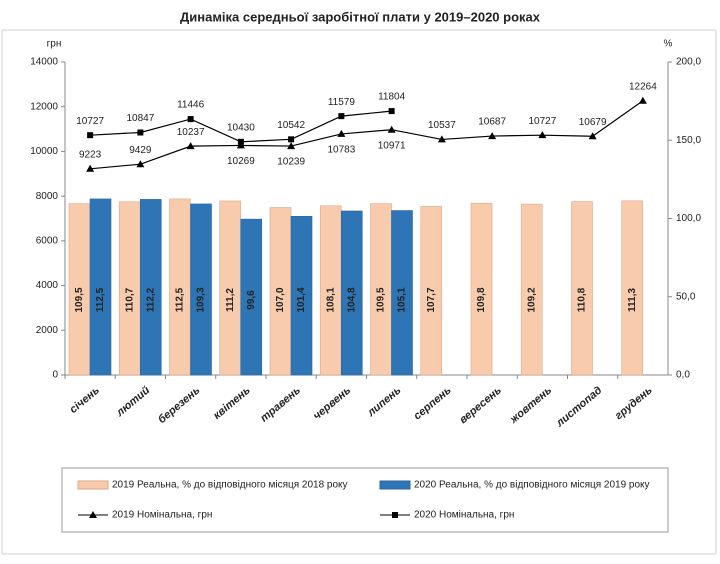  Describe the element at coordinates (201, 299) in the screenshot. I see `bar-value-label: 109,3` at that location.